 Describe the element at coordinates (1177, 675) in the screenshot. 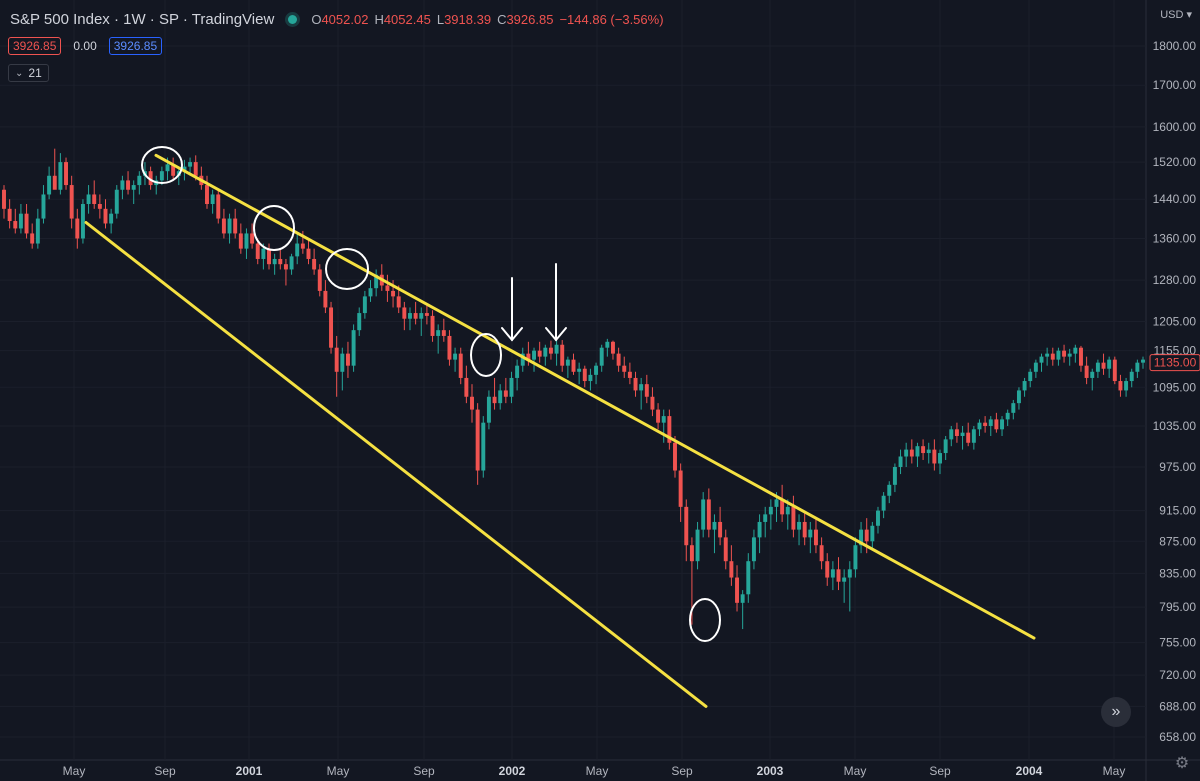

I see `y-tick-label: 720.00` at that location.